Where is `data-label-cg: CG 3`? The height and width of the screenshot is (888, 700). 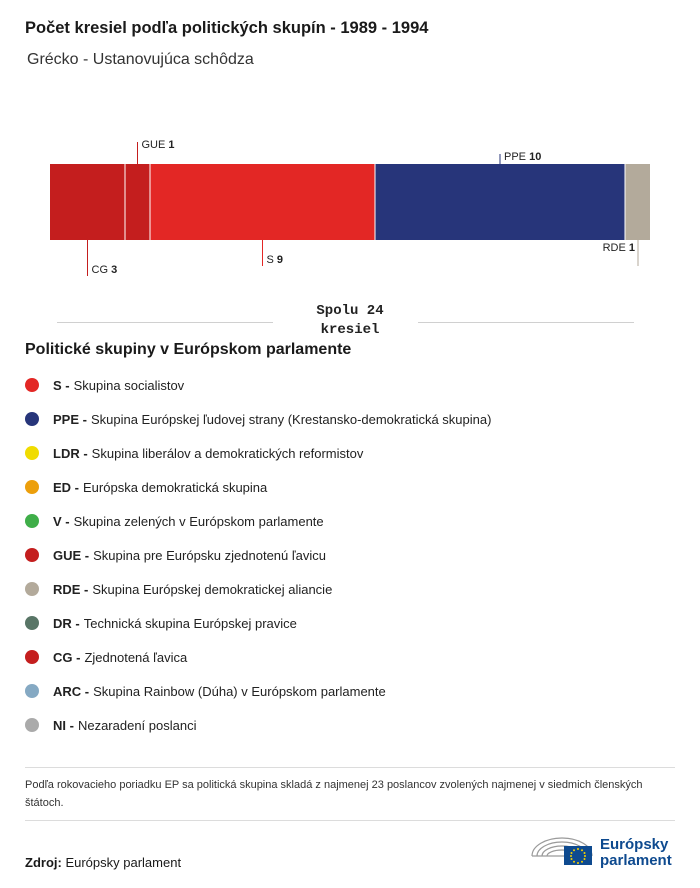 data-label-cg: CG 3 is located at coordinates (105, 270).